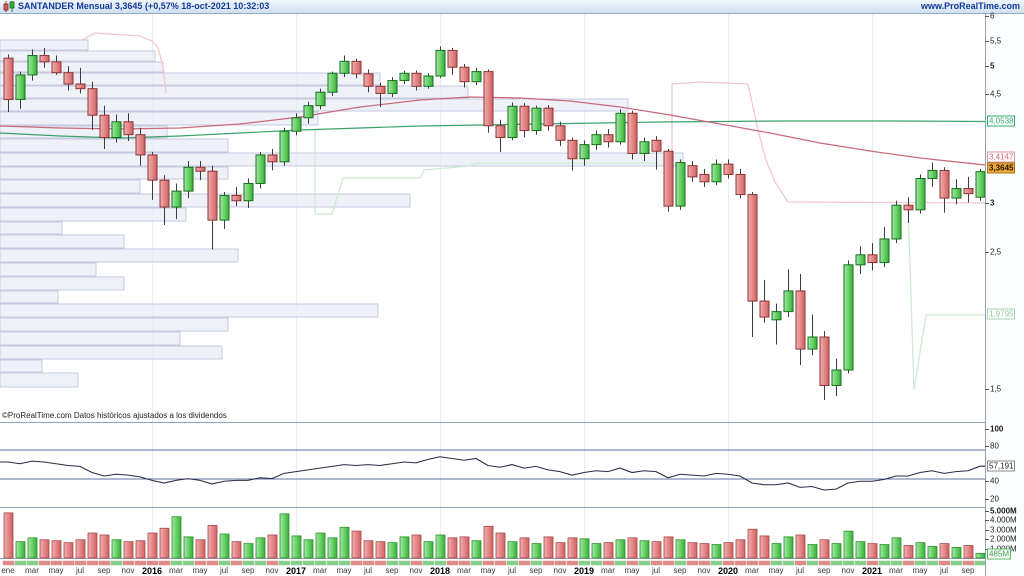 The height and width of the screenshot is (576, 1024). What do you see at coordinates (296, 571) in the screenshot?
I see `date-axis-label: 2017` at bounding box center [296, 571].